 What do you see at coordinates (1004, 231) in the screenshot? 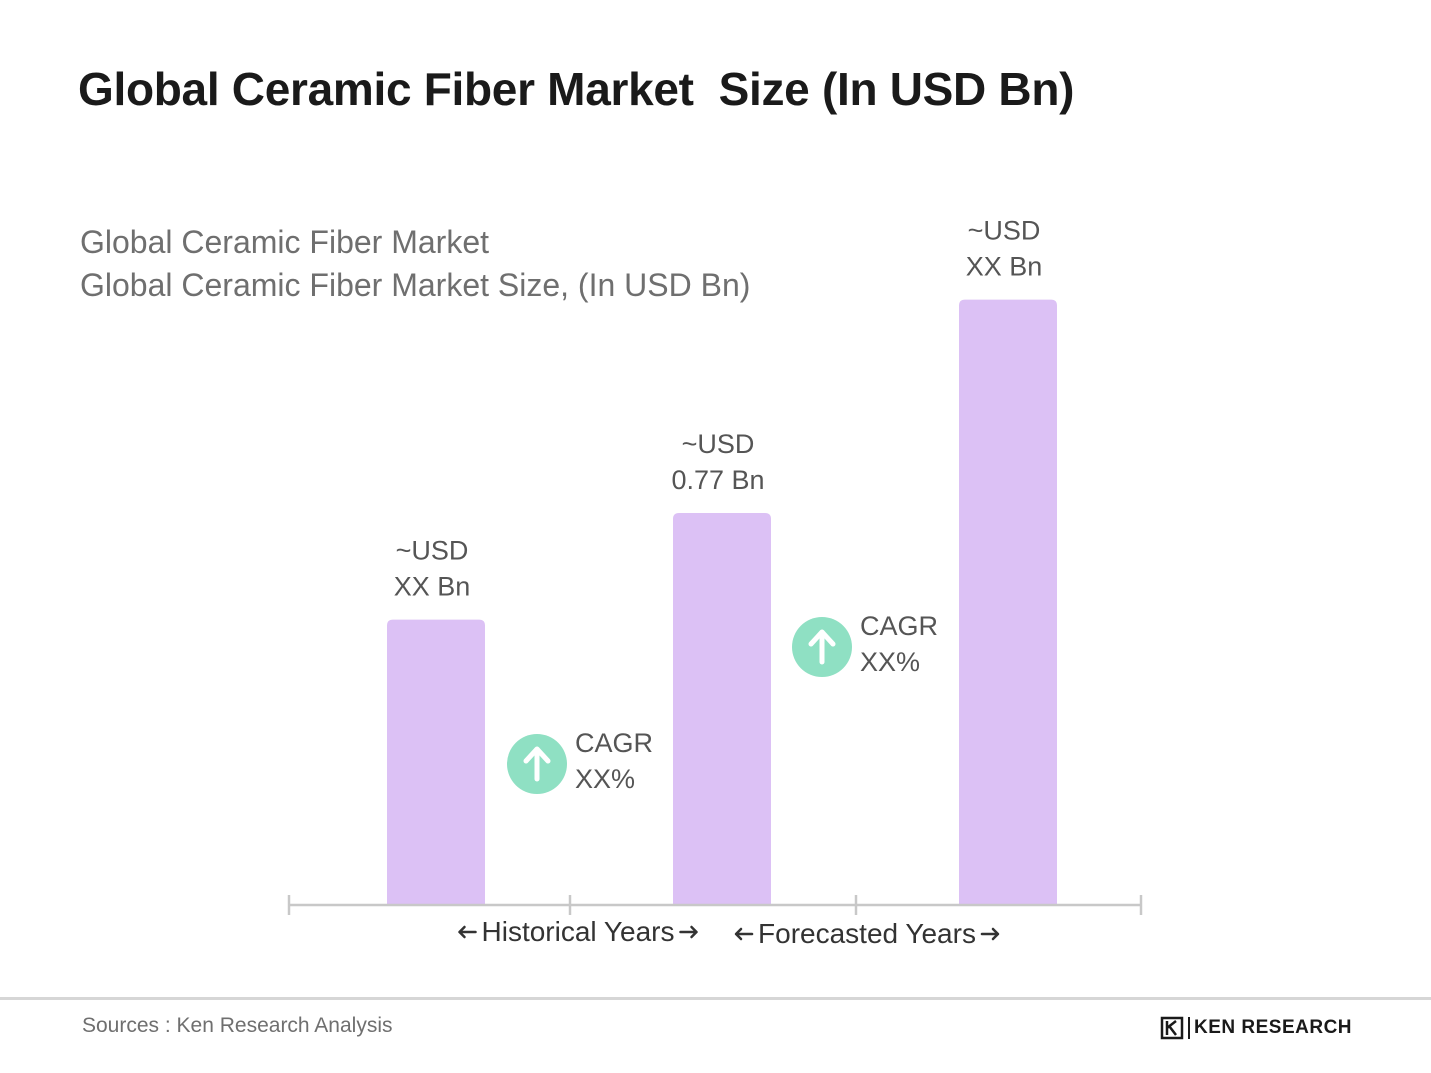
I see `bar-3-label-prefix: ~USD` at bounding box center [1004, 231].